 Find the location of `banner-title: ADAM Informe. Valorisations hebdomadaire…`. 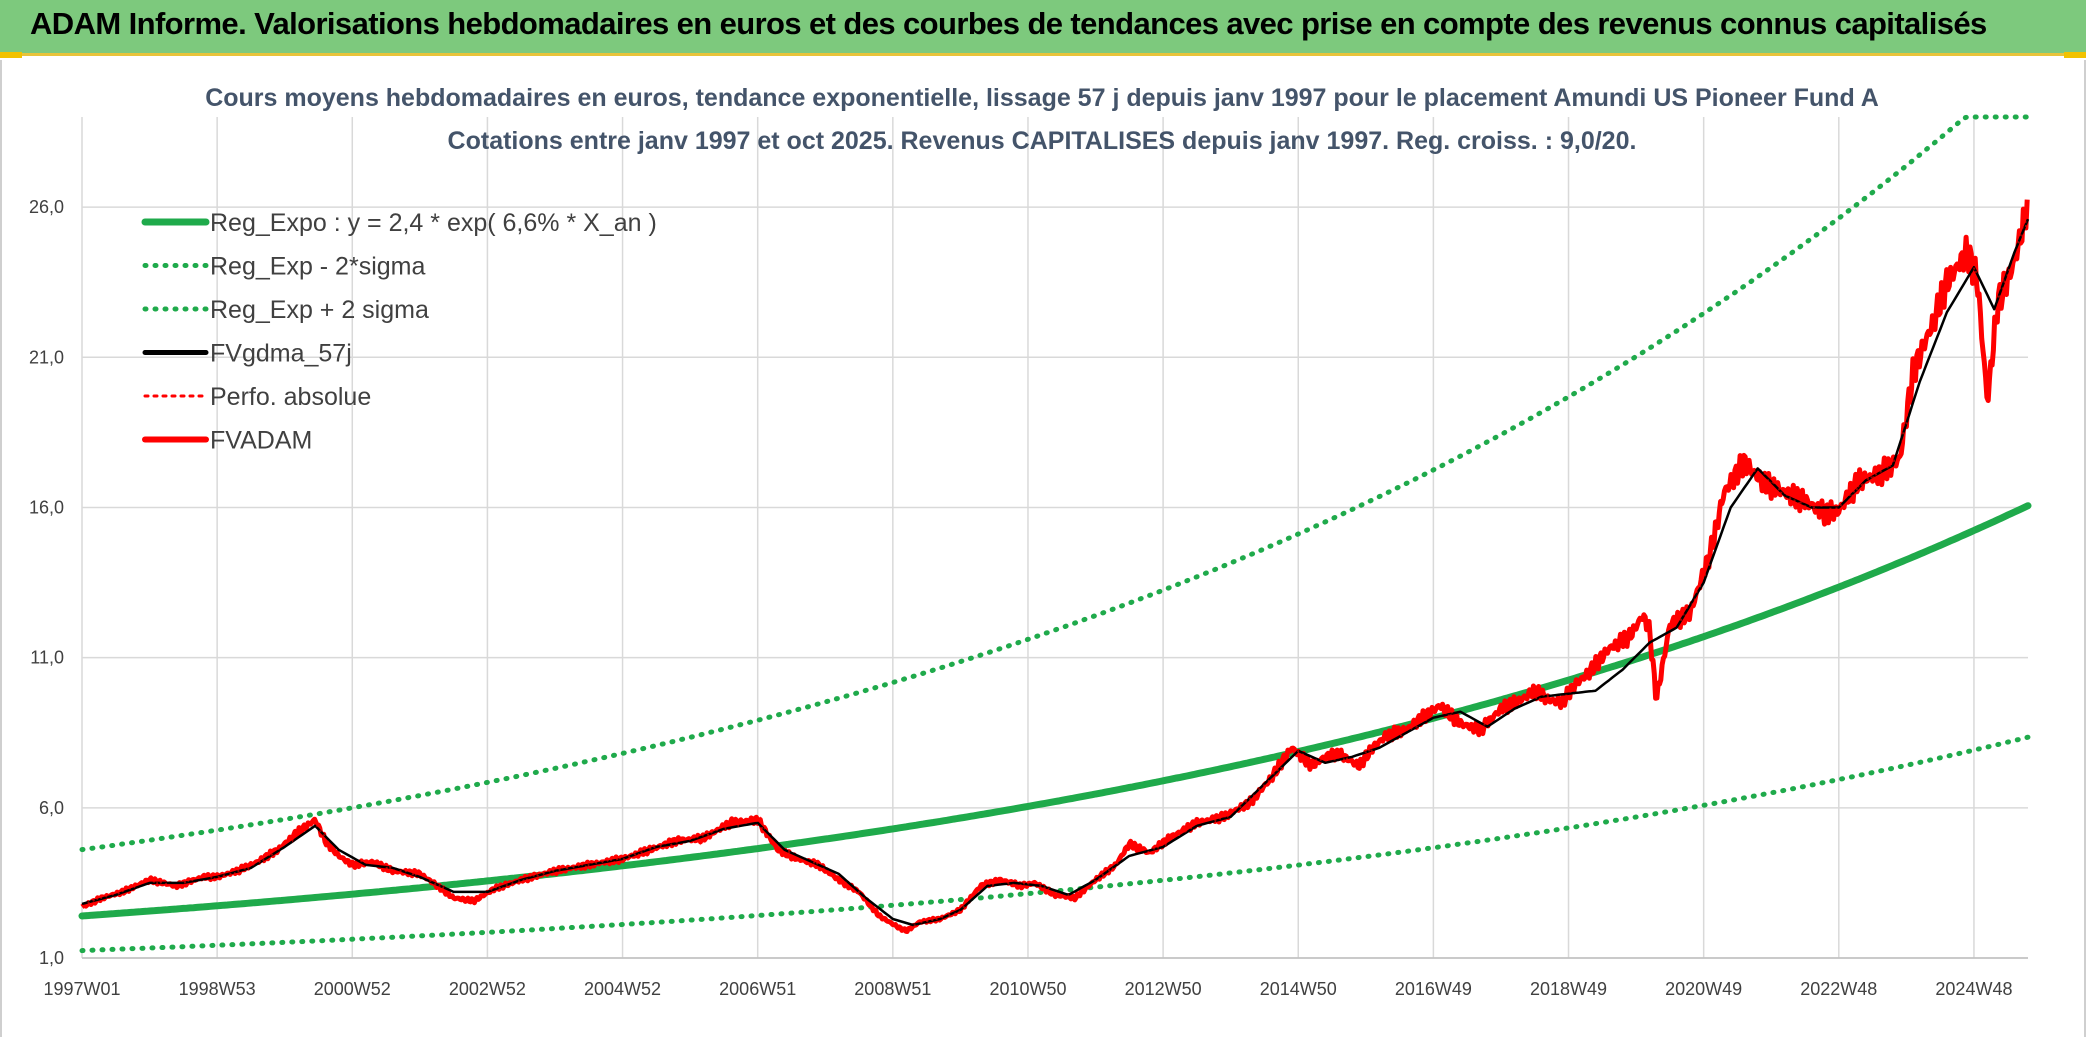

banner-title: ADAM Informe. Valorisations hebdomadaire… is located at coordinates (1008, 23).